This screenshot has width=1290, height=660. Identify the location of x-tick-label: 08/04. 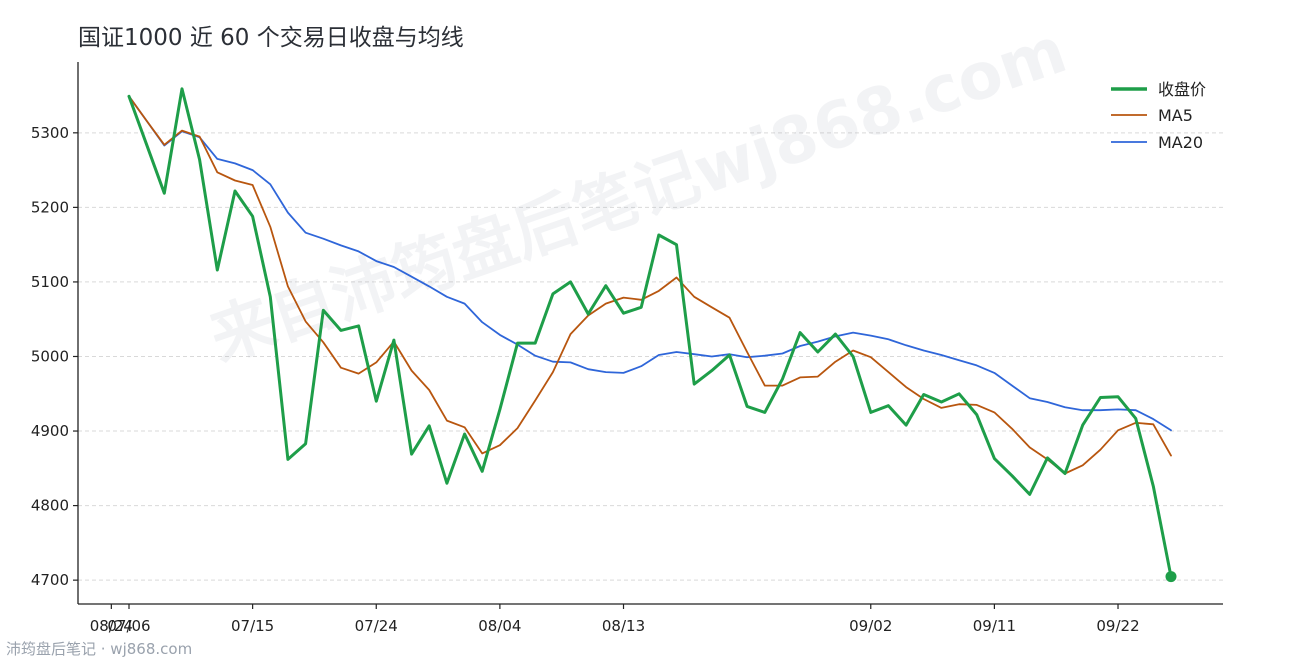
(499, 626).